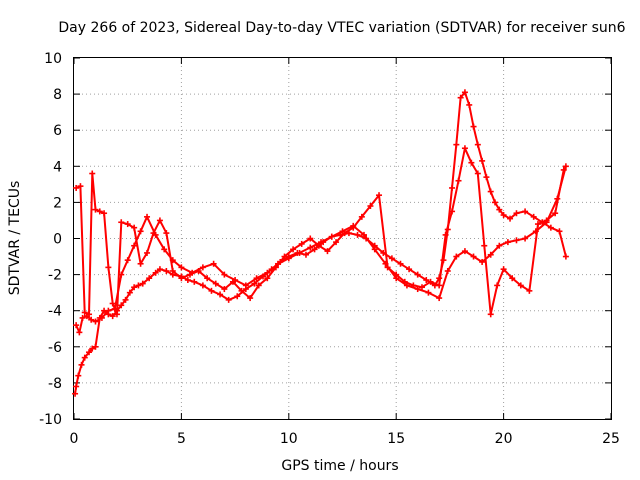 The width and height of the screenshot is (640, 480). What do you see at coordinates (504, 439) in the screenshot?
I see `x-tick-label: 20` at bounding box center [504, 439].